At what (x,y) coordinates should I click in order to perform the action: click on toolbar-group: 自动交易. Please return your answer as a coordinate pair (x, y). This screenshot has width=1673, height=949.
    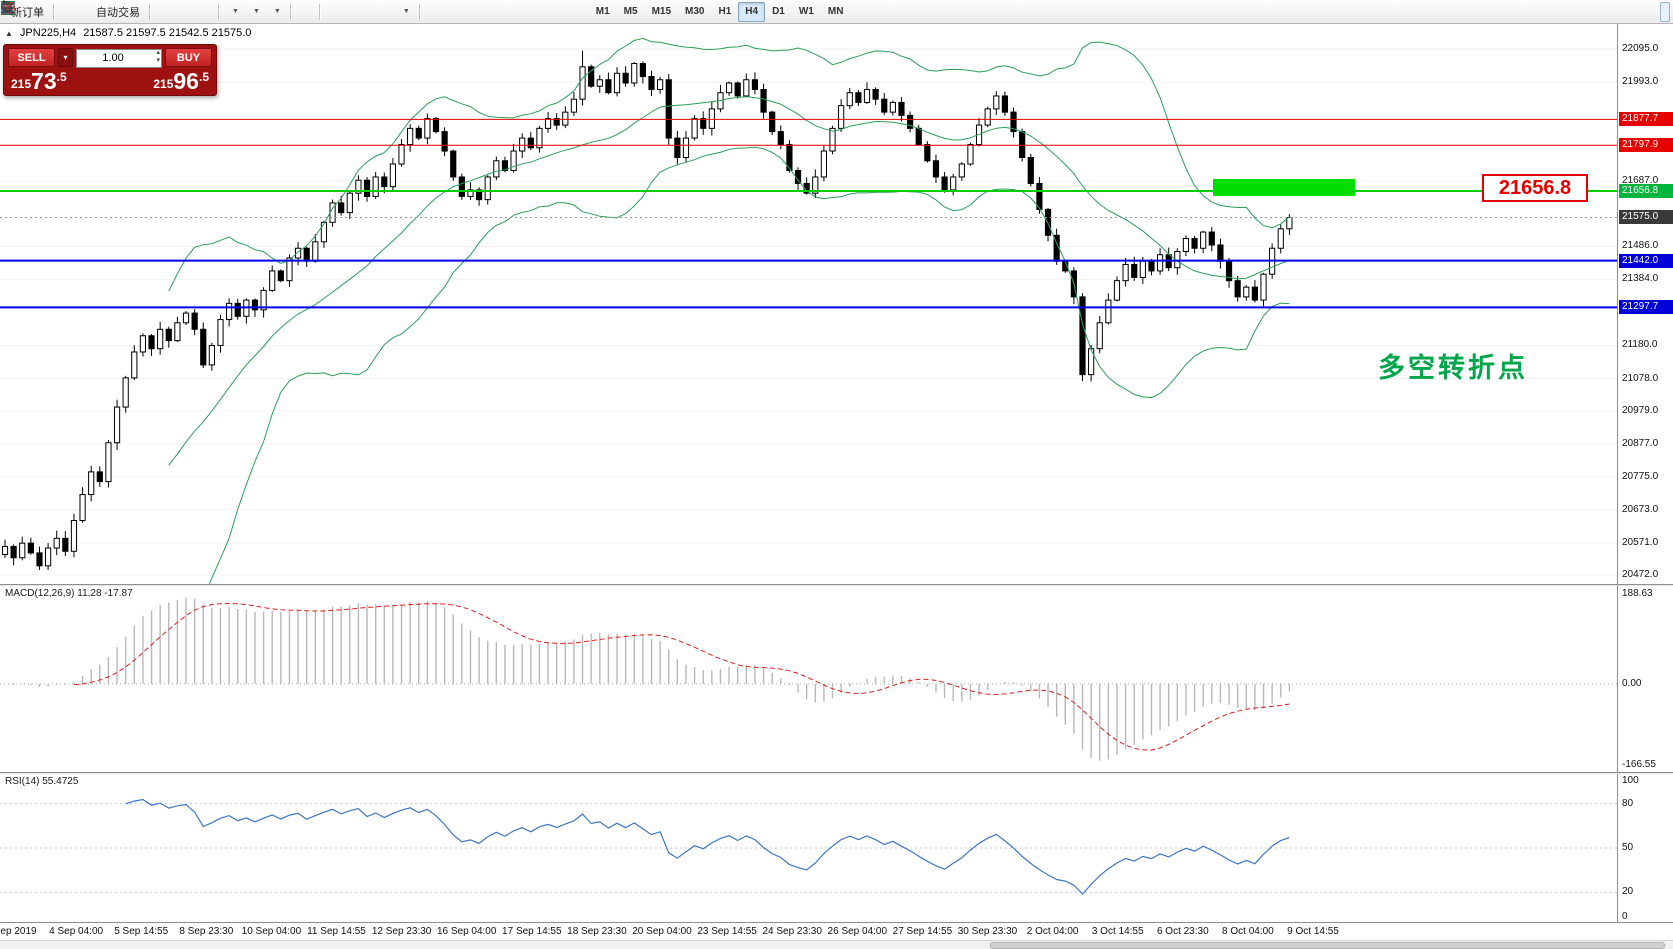
    Looking at the image, I should click on (73, 11).